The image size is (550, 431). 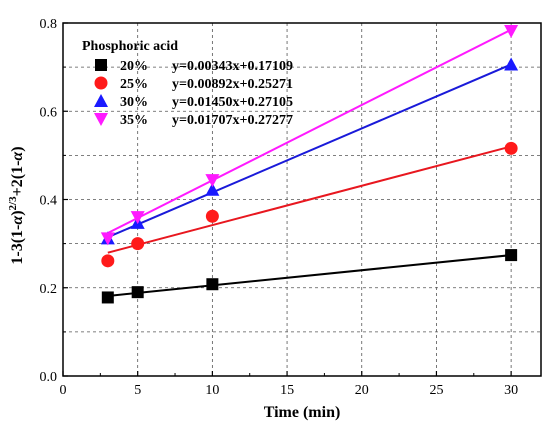 What do you see at coordinates (232, 120) in the screenshot?
I see `legend-equation: y=0.01707x+0.27277` at bounding box center [232, 120].